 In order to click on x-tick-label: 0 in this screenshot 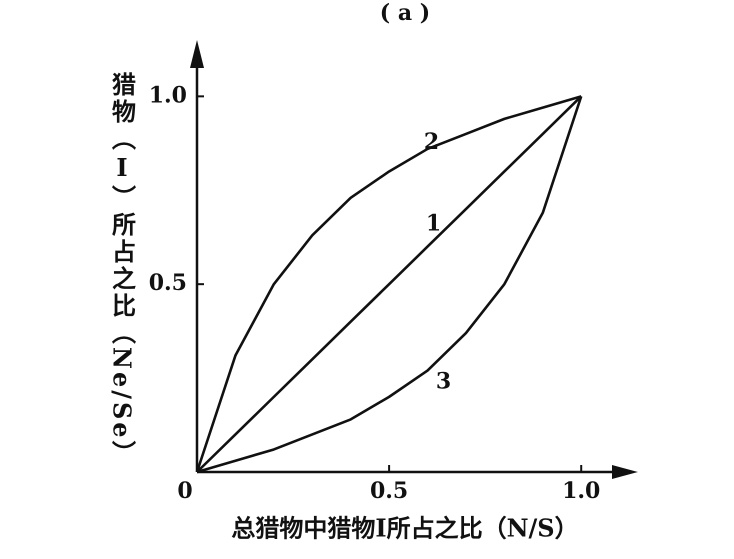, I will do `click(184, 491)`.